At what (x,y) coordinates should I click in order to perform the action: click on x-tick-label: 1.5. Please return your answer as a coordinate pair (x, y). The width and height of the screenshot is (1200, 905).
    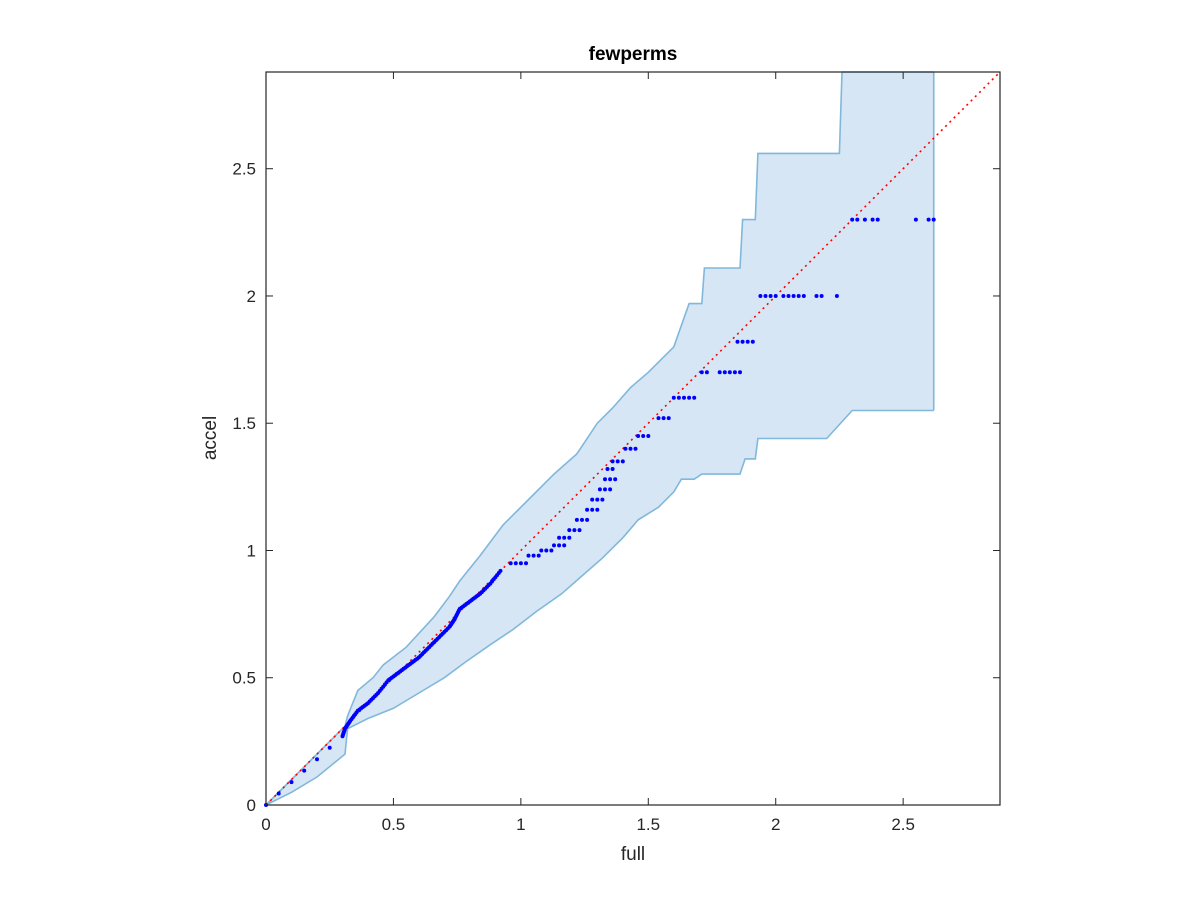
    Looking at the image, I should click on (648, 824).